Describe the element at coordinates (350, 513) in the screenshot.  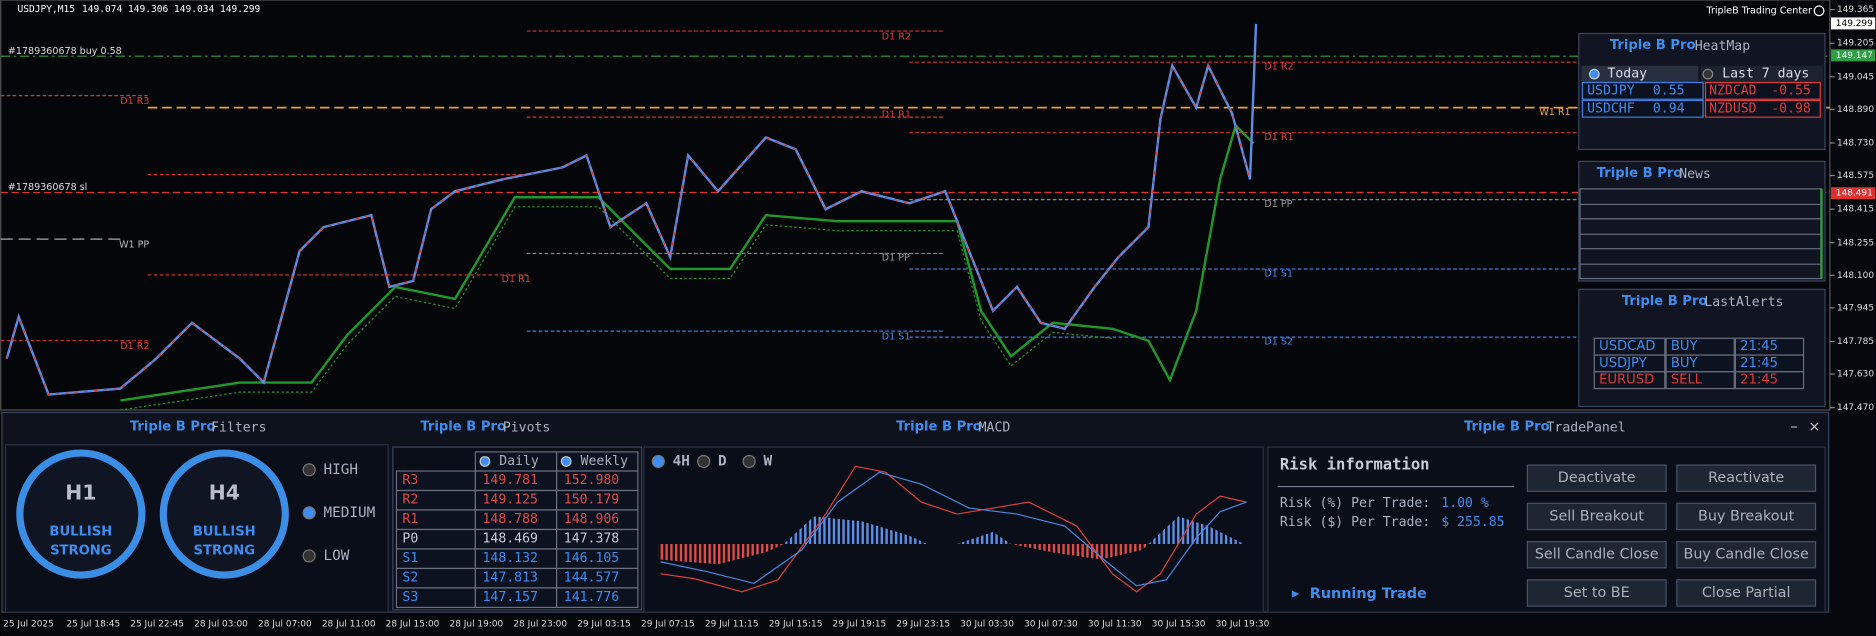
I see `radio-label: MEDIUM` at that location.